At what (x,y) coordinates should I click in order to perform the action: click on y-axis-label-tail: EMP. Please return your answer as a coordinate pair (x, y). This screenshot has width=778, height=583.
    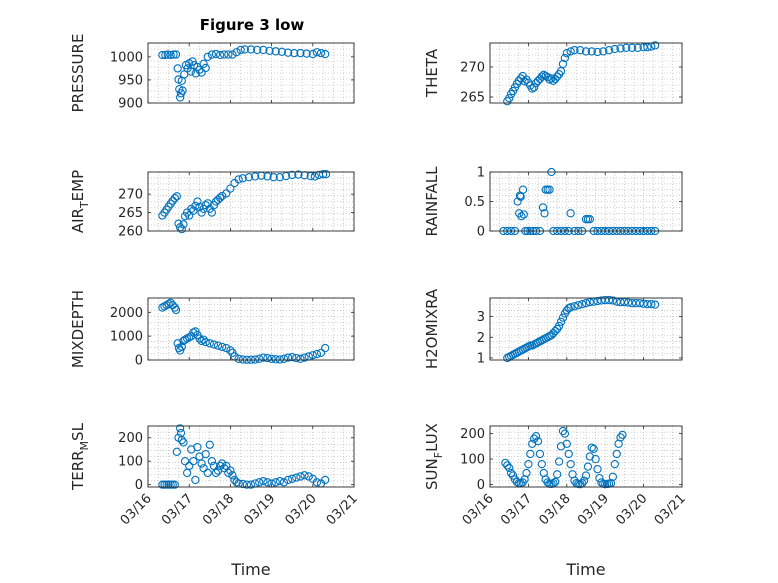
    Looking at the image, I should click on (78, 185).